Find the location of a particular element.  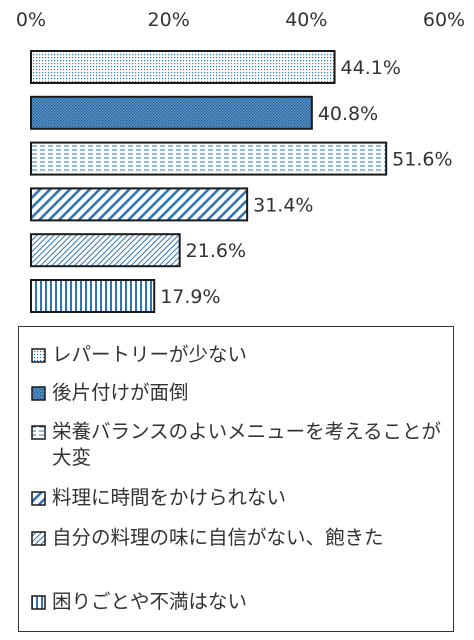

data-label: 21.6% is located at coordinates (216, 251).